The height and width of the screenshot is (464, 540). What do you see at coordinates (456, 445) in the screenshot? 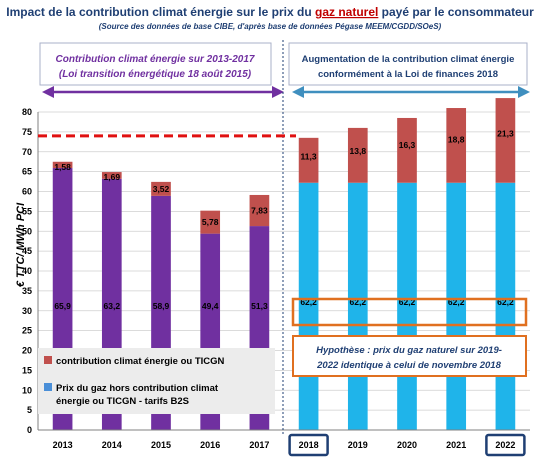
I see `x-tick-label-2021: 2021` at bounding box center [456, 445].